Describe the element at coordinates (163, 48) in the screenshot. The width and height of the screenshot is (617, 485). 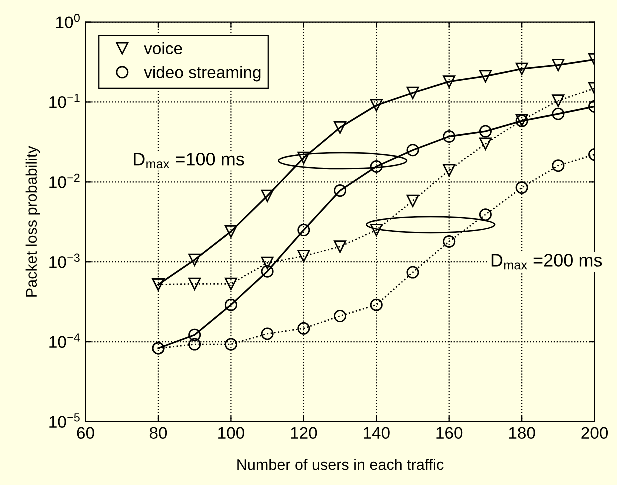
I see `legend-label: voice` at that location.